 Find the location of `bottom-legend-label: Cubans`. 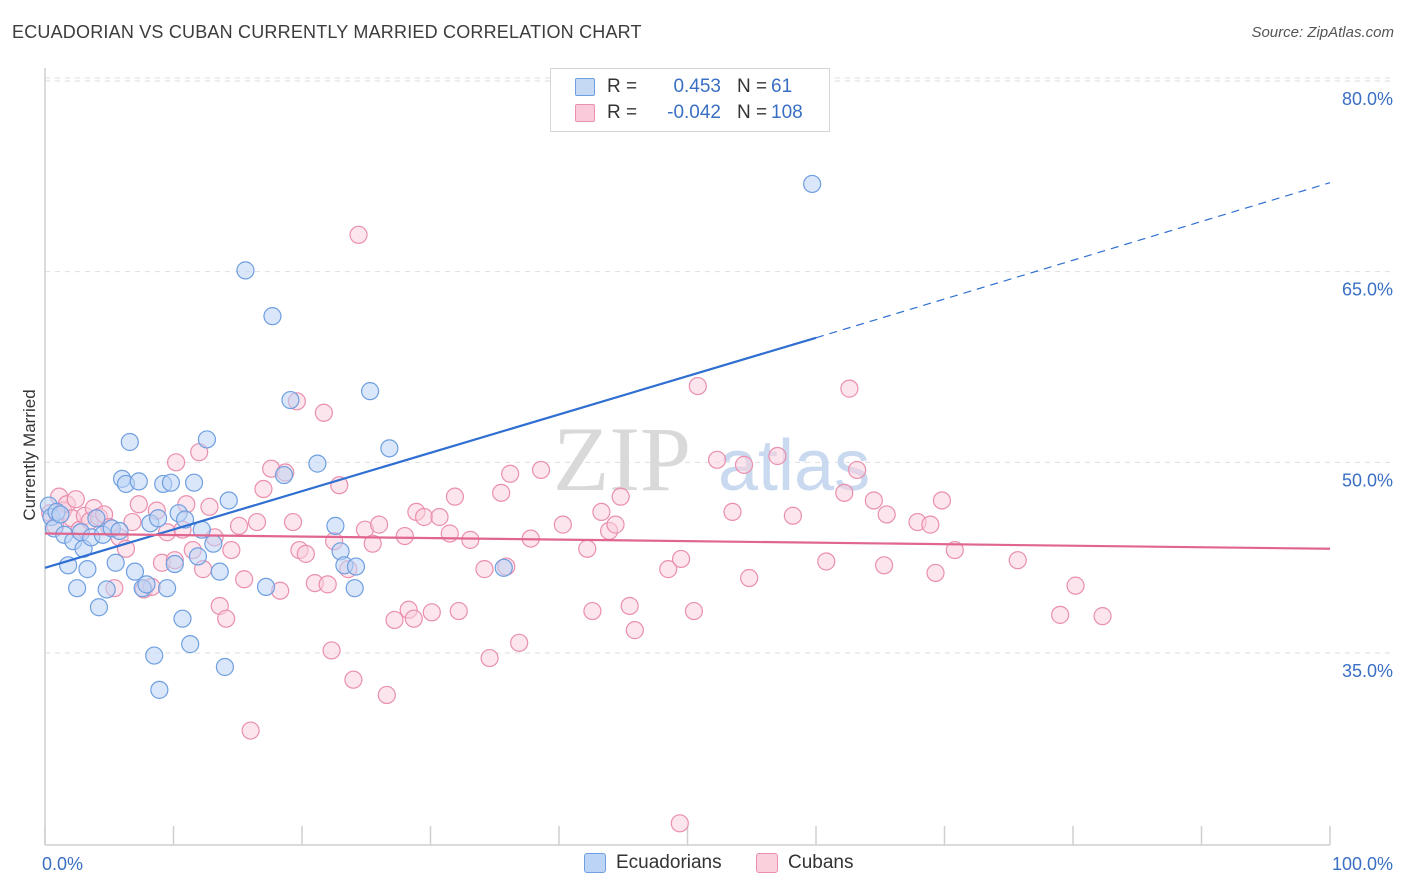

bottom-legend-label: Cubans is located at coordinates (821, 862).